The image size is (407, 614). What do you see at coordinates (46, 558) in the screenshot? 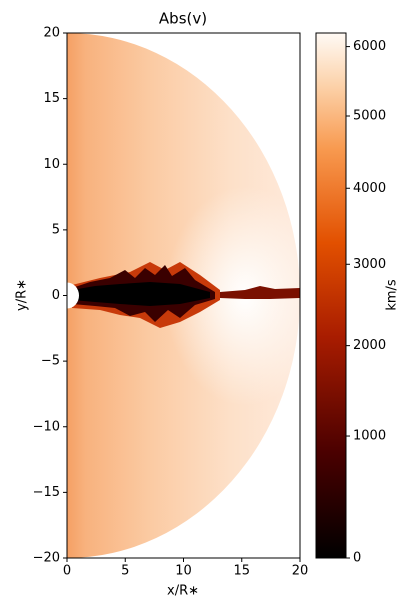
I see `y-tick-label: −20` at bounding box center [46, 558].